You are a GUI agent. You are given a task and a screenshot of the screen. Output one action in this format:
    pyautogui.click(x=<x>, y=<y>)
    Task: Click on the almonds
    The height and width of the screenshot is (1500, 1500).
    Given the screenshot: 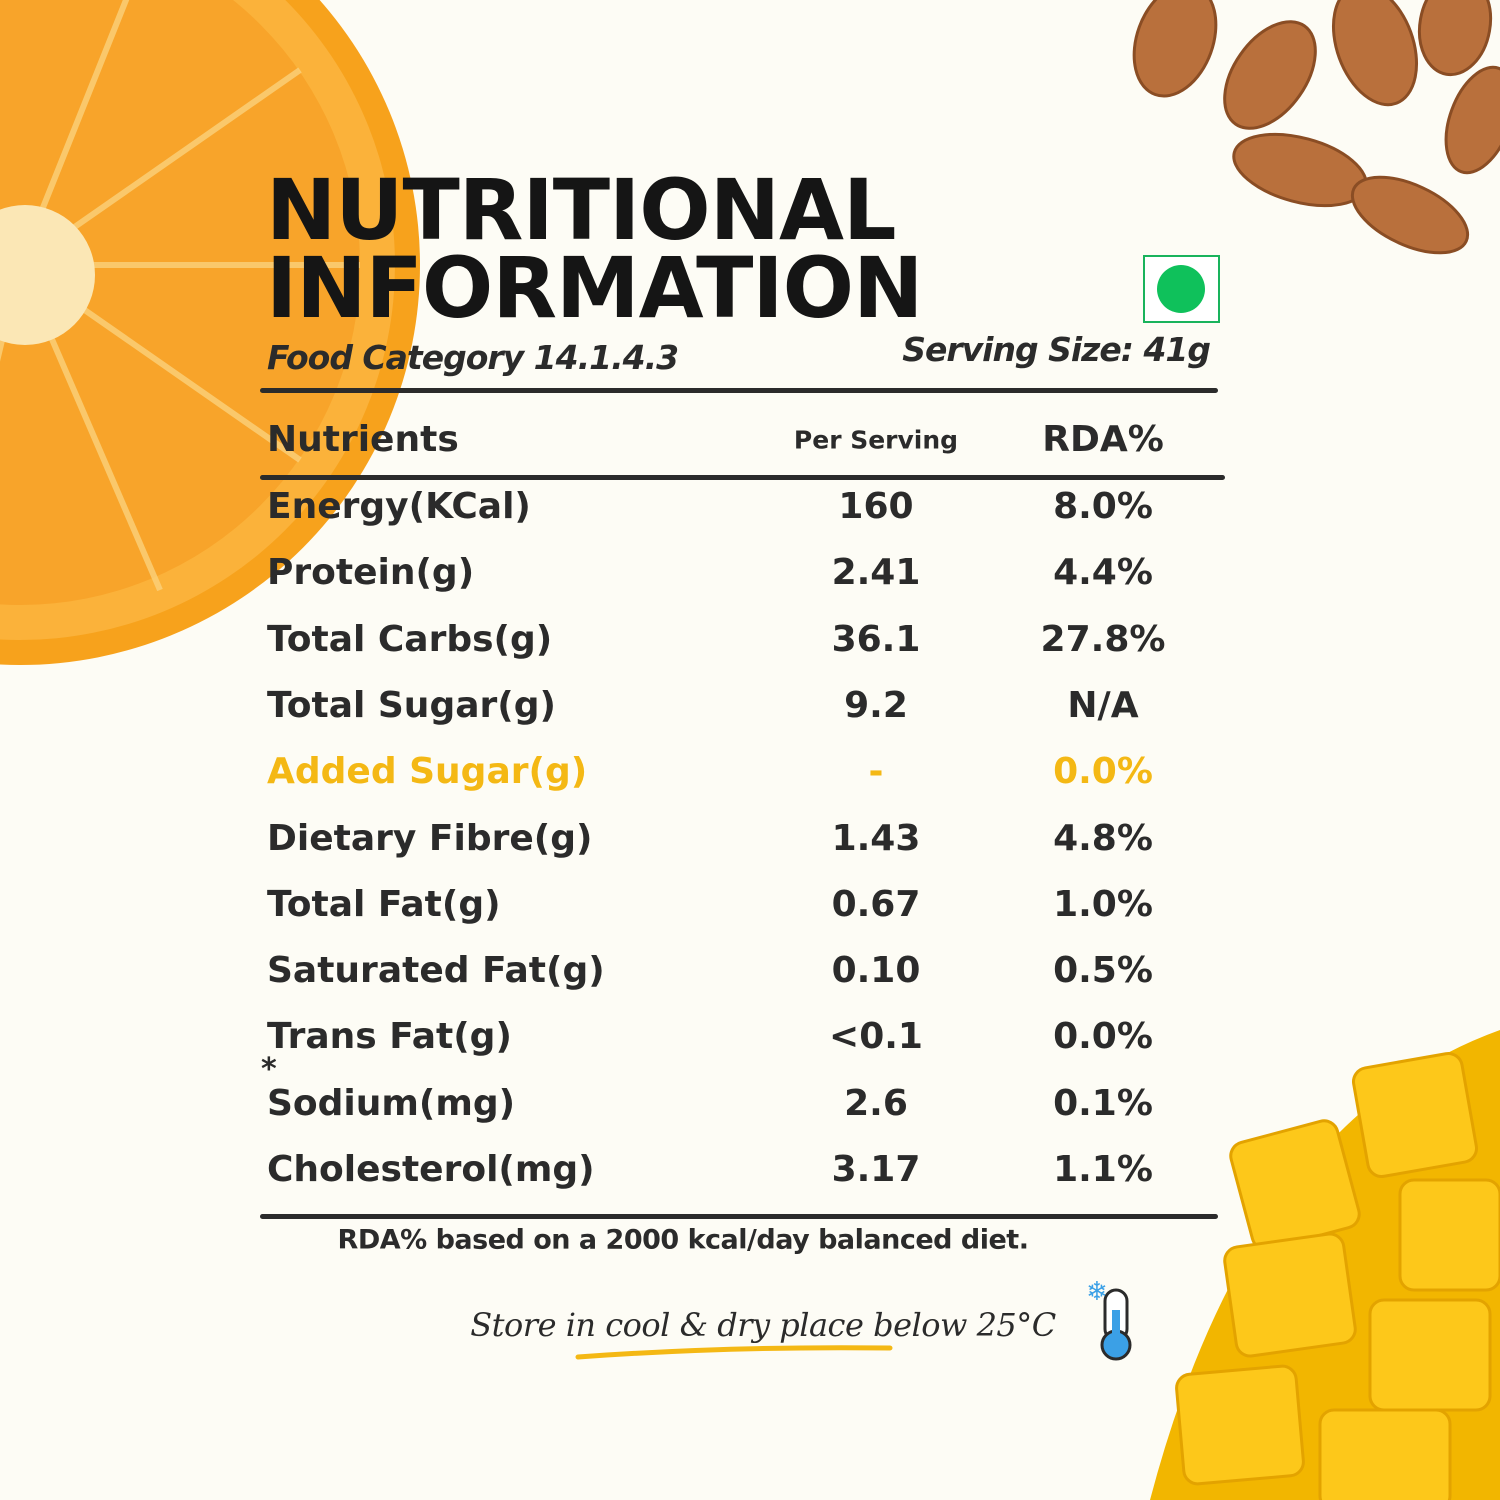 What is the action you would take?
    pyautogui.click(x=1316, y=127)
    